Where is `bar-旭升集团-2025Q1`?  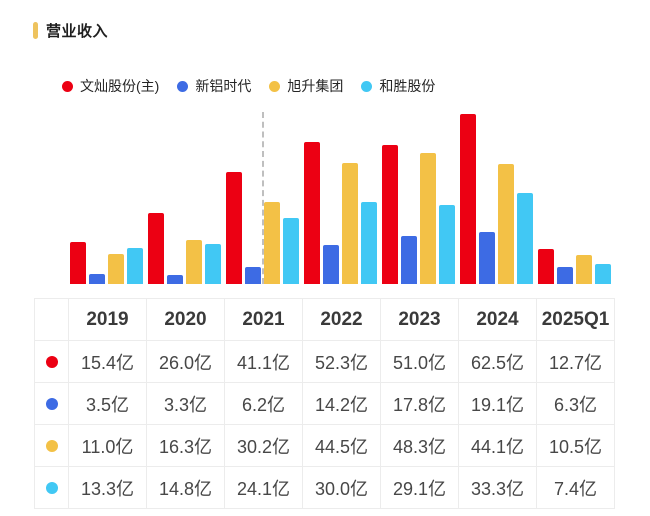
bar-旭升集团-2025Q1 is located at coordinates (584, 269).